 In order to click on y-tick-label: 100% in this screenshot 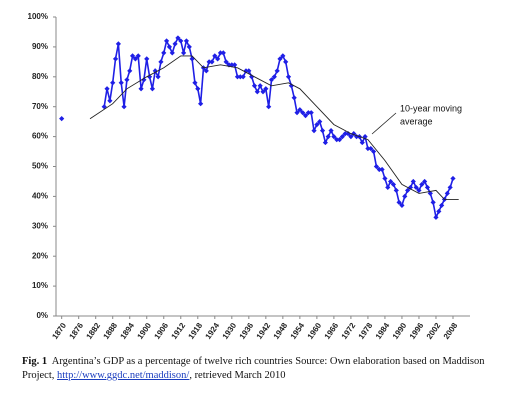, I will do `click(38, 16)`.